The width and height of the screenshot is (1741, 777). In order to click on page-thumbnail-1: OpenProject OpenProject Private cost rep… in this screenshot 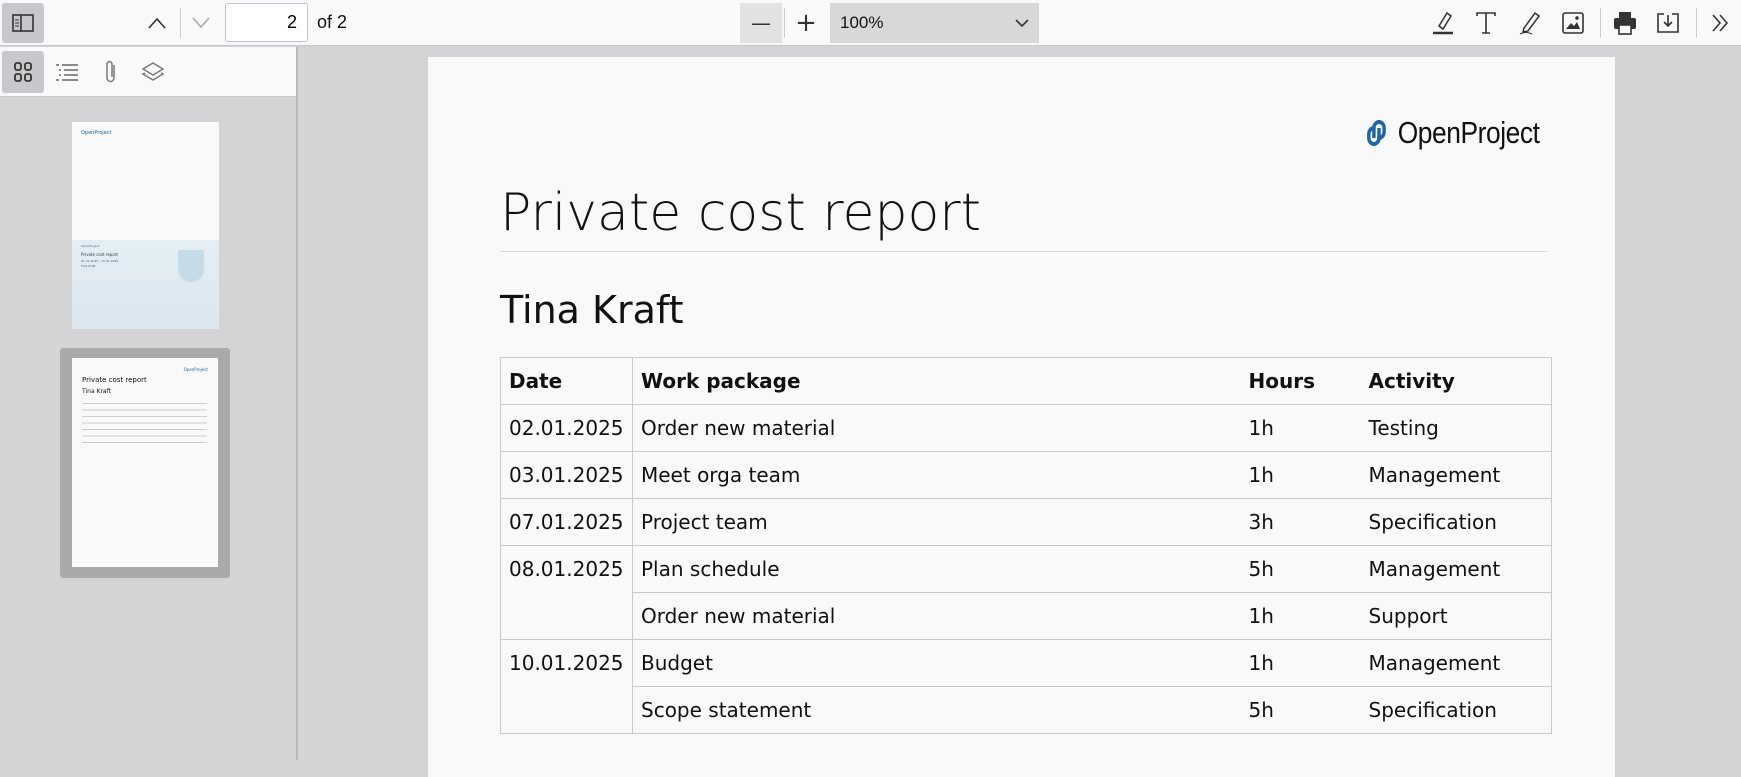, I will do `click(145, 225)`.